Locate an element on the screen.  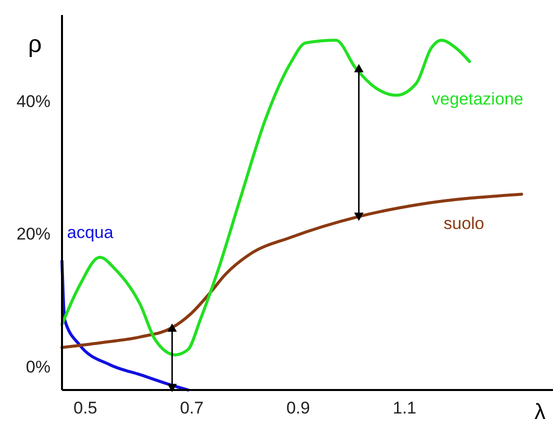
y-tick-label: 20% is located at coordinates (33, 234).